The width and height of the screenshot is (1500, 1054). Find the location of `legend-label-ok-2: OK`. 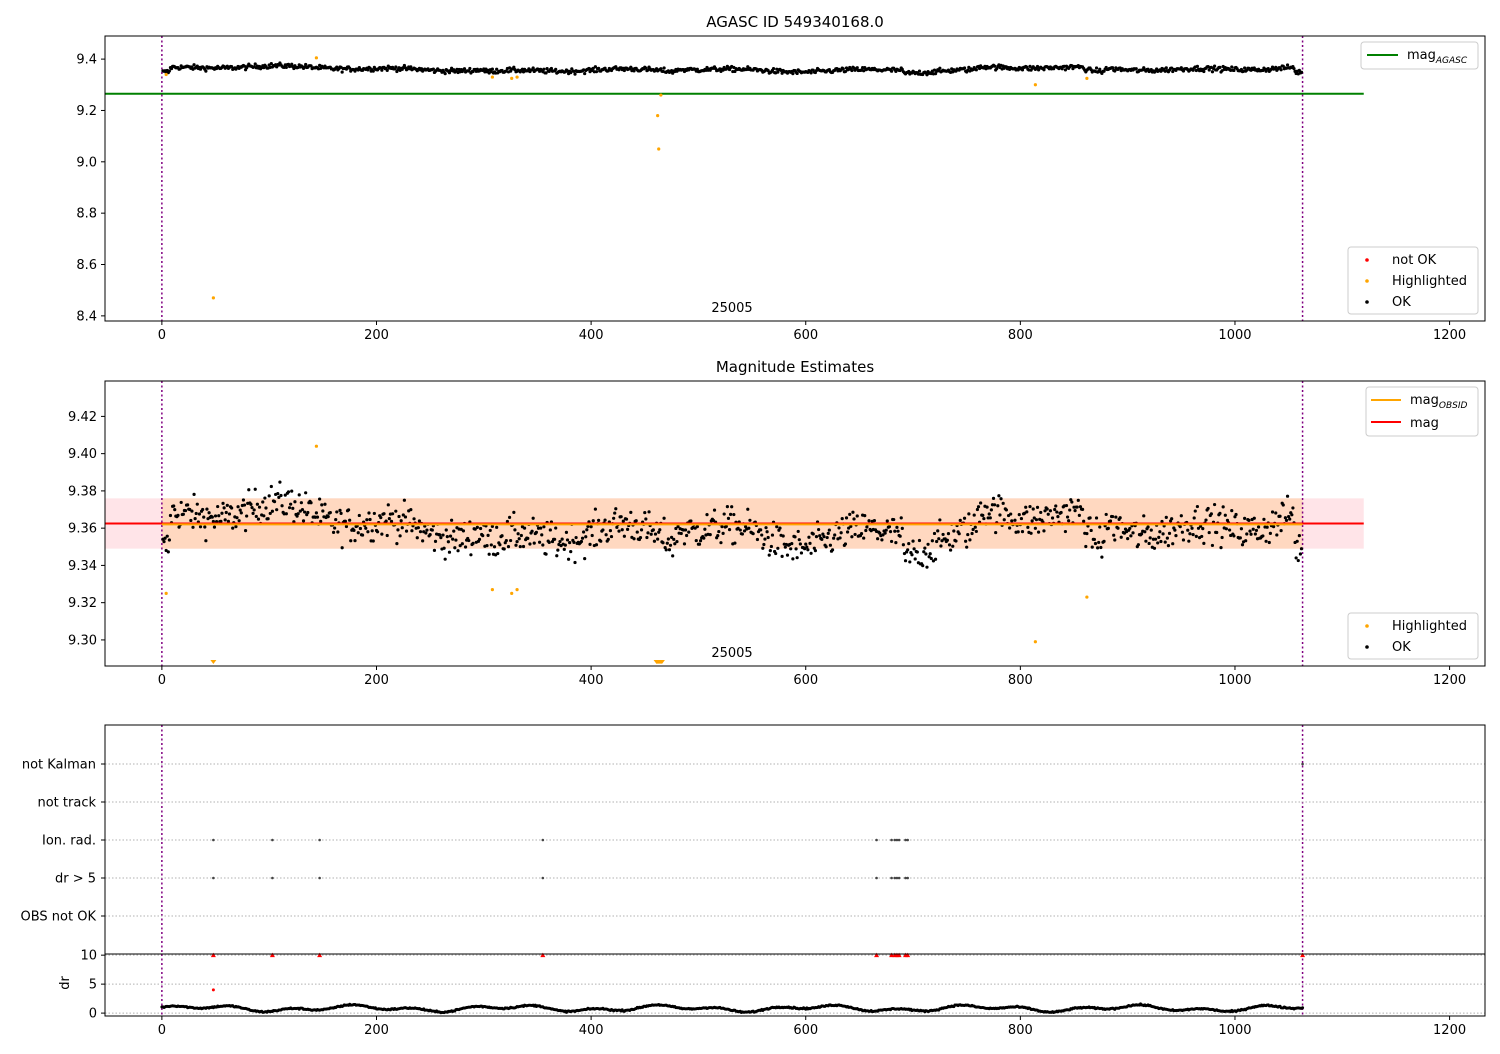

legend-label-ok-2: OK is located at coordinates (1401, 647).